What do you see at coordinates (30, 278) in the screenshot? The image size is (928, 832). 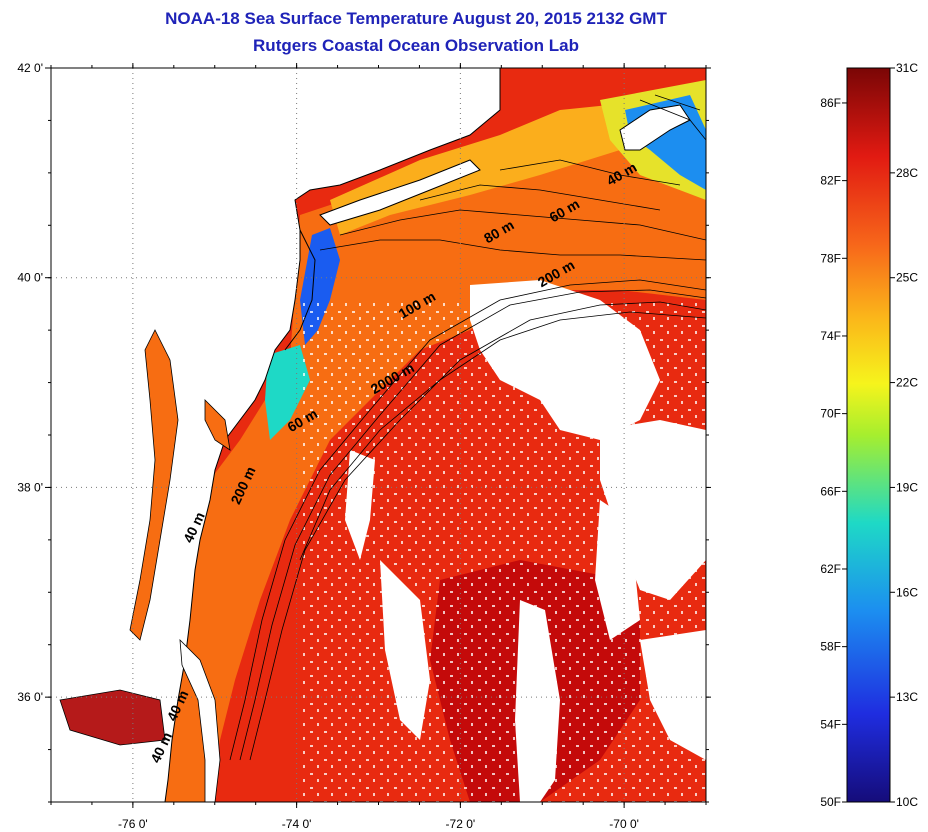 I see `lat-tick-label-1: 40 0'` at bounding box center [30, 278].